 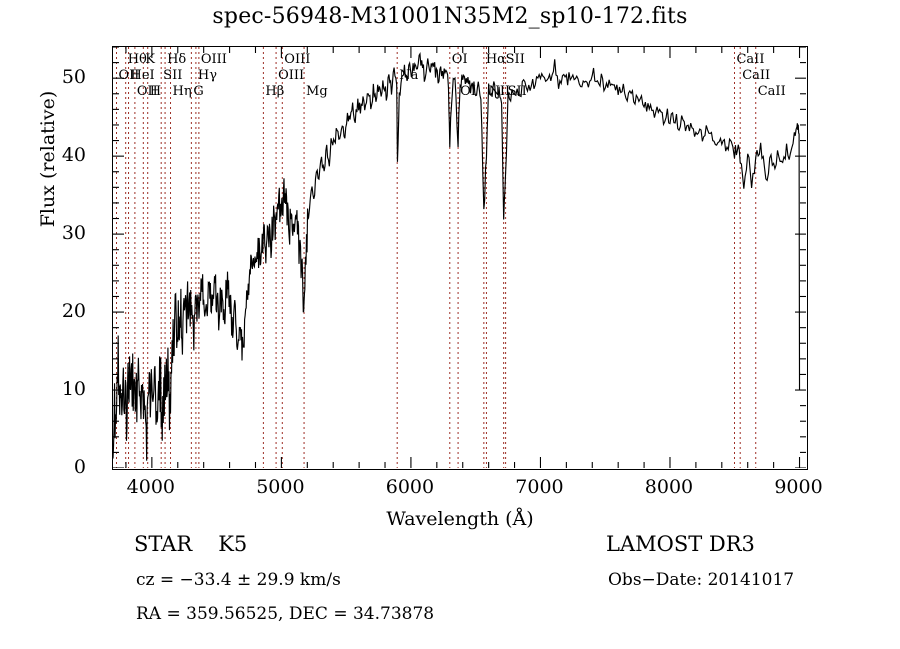 I want to click on x-tick-7000: 7000, so click(x=539, y=487).